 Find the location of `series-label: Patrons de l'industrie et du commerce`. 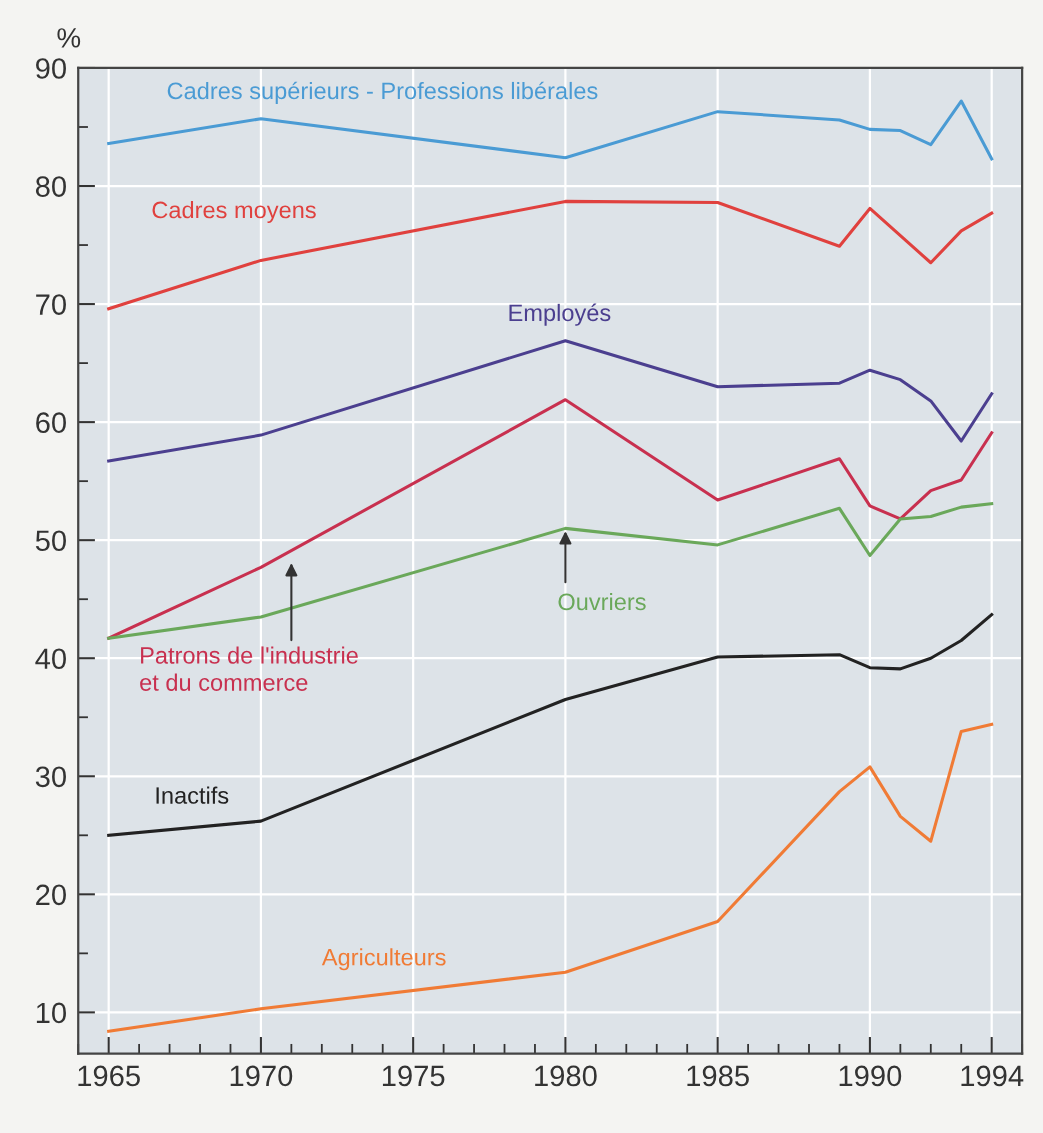

series-label: Patrons de l'industrie et du commerce is located at coordinates (249, 668).